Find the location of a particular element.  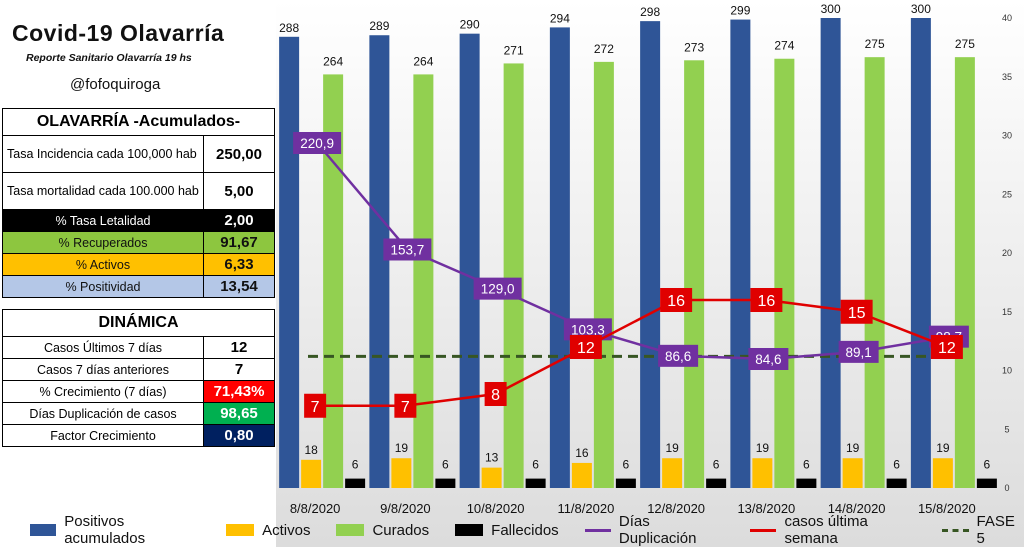

casos-data-label: 7 is located at coordinates (405, 407).